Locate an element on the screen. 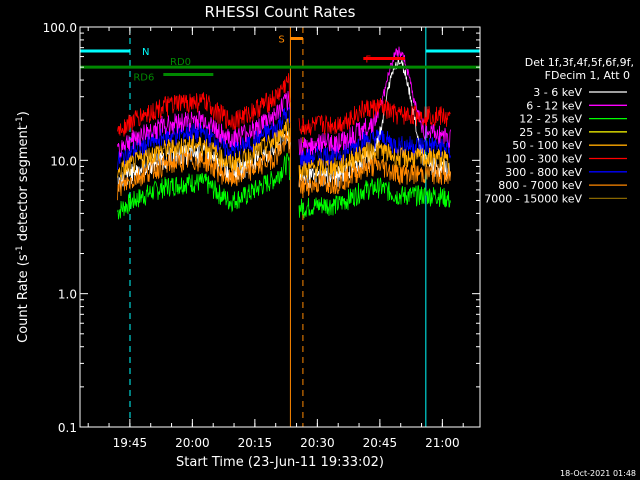 The image size is (640, 480). y-axis-label-part-2: detector segment is located at coordinates (23, 185).